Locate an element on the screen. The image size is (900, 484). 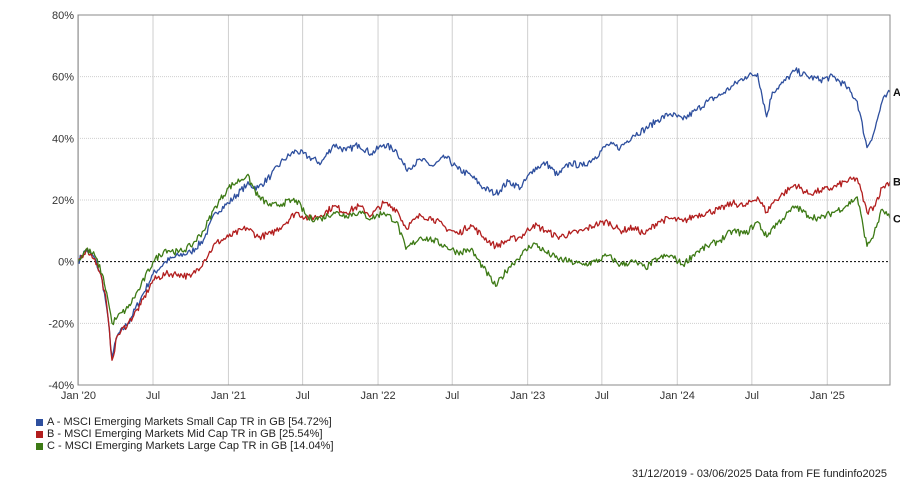
y-axis: 80% 60% 40% 20% 0% -20% -40% is located at coordinates (61, 201).